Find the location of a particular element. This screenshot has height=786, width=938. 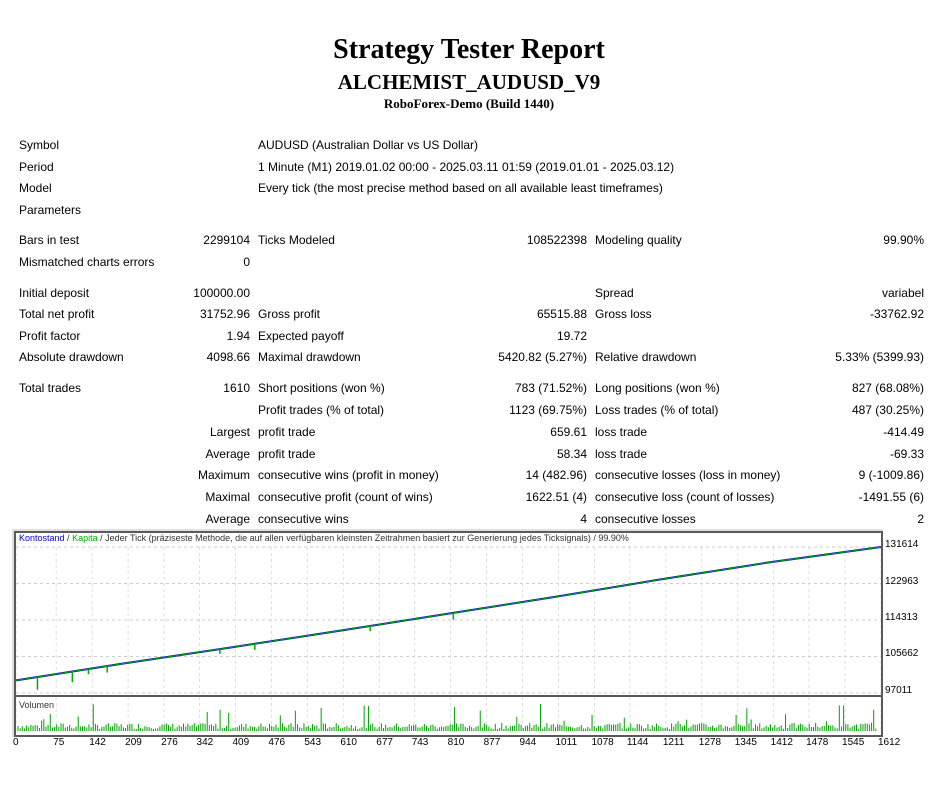

avg-consec-wins-value: 4 is located at coordinates (583, 519).